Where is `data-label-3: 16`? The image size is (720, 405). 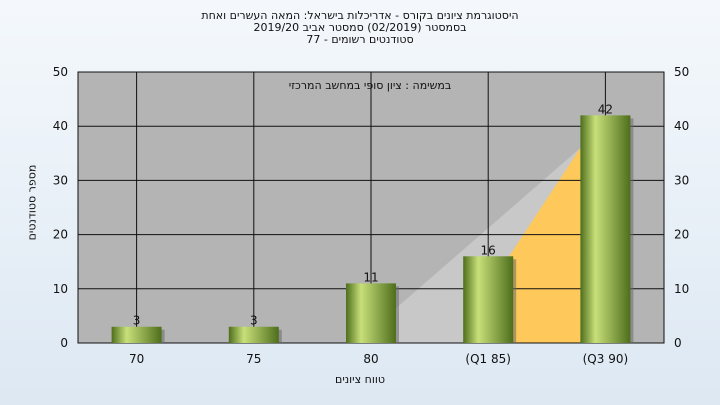
data-label-3: 16 is located at coordinates (488, 250).